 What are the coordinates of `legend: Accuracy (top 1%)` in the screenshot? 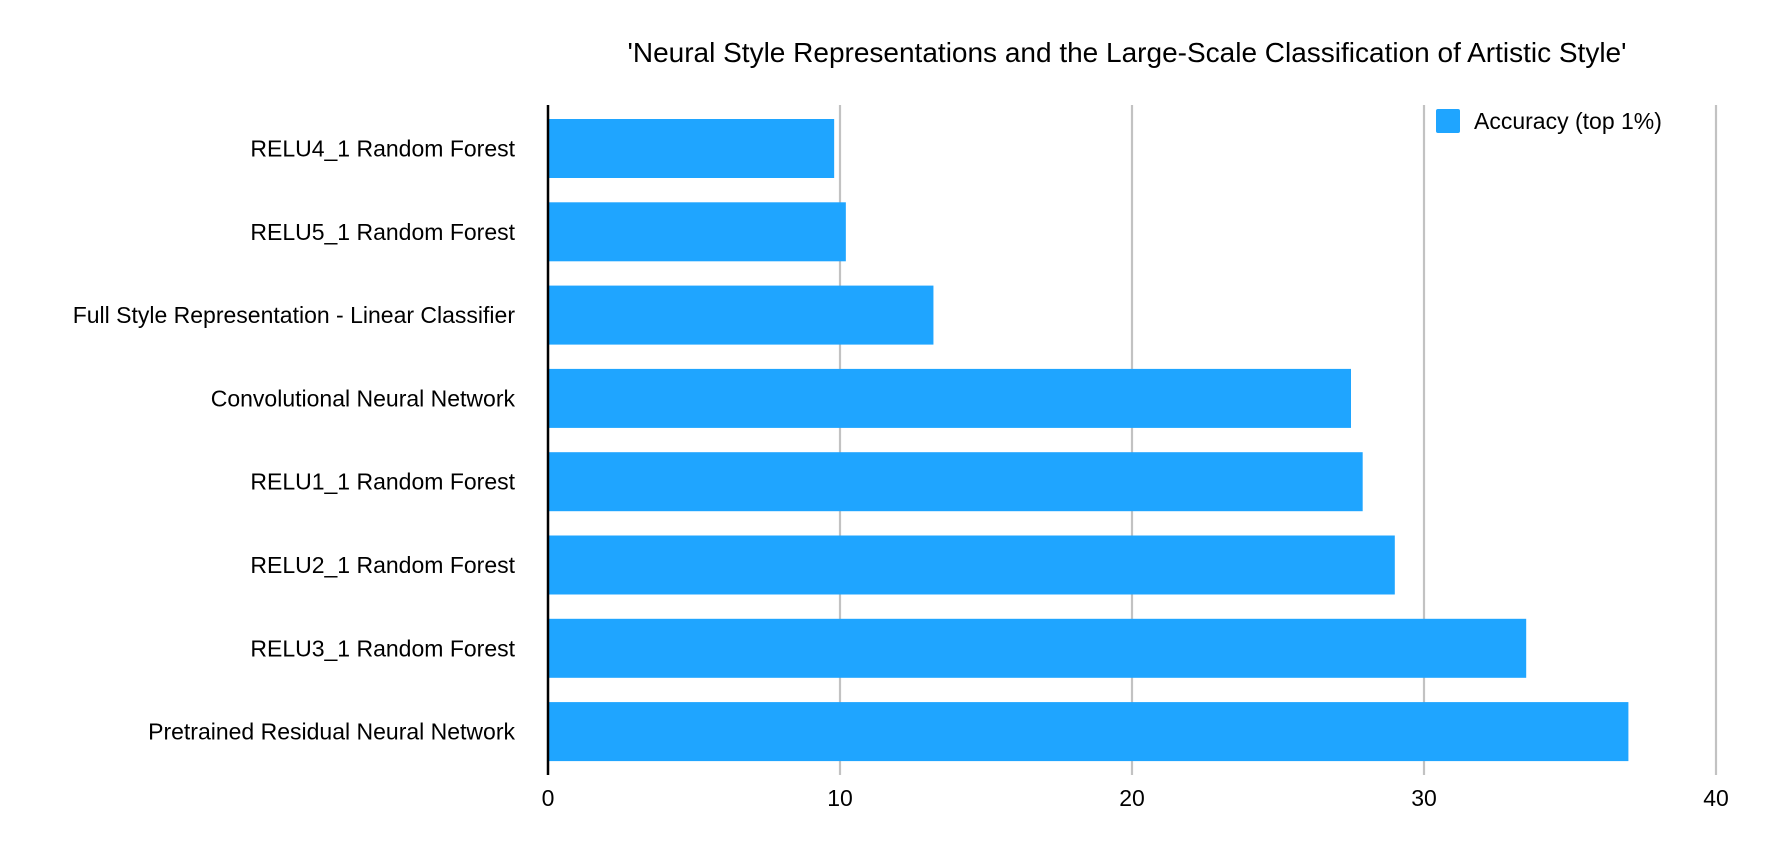 It's located at (1549, 121).